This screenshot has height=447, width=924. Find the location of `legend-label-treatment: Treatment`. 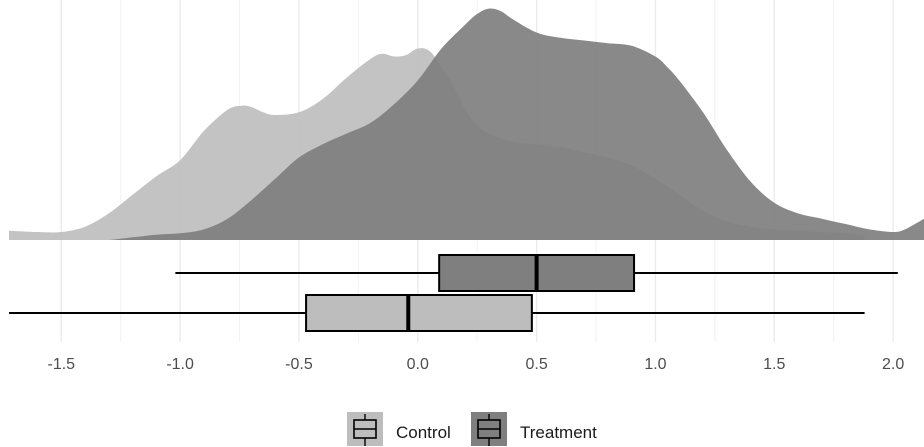

legend-label-treatment: Treatment is located at coordinates (558, 432).